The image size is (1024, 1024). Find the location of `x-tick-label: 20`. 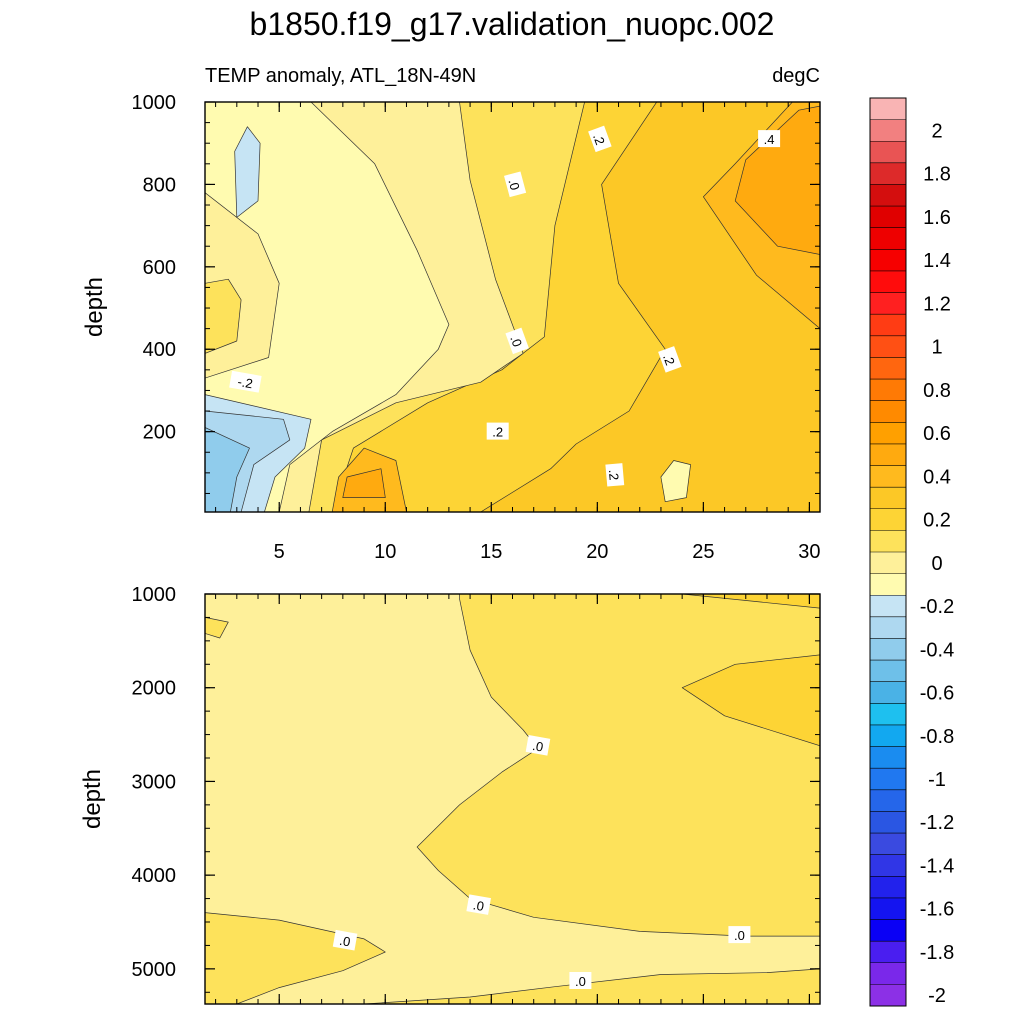

x-tick-label: 20 is located at coordinates (597, 552).